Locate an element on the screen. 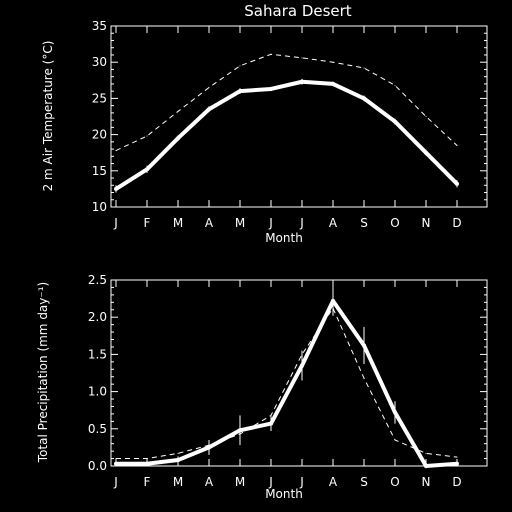  precipitation-y-axis-label: Total Precipitation (mm day⁻¹) is located at coordinates (43, 372).